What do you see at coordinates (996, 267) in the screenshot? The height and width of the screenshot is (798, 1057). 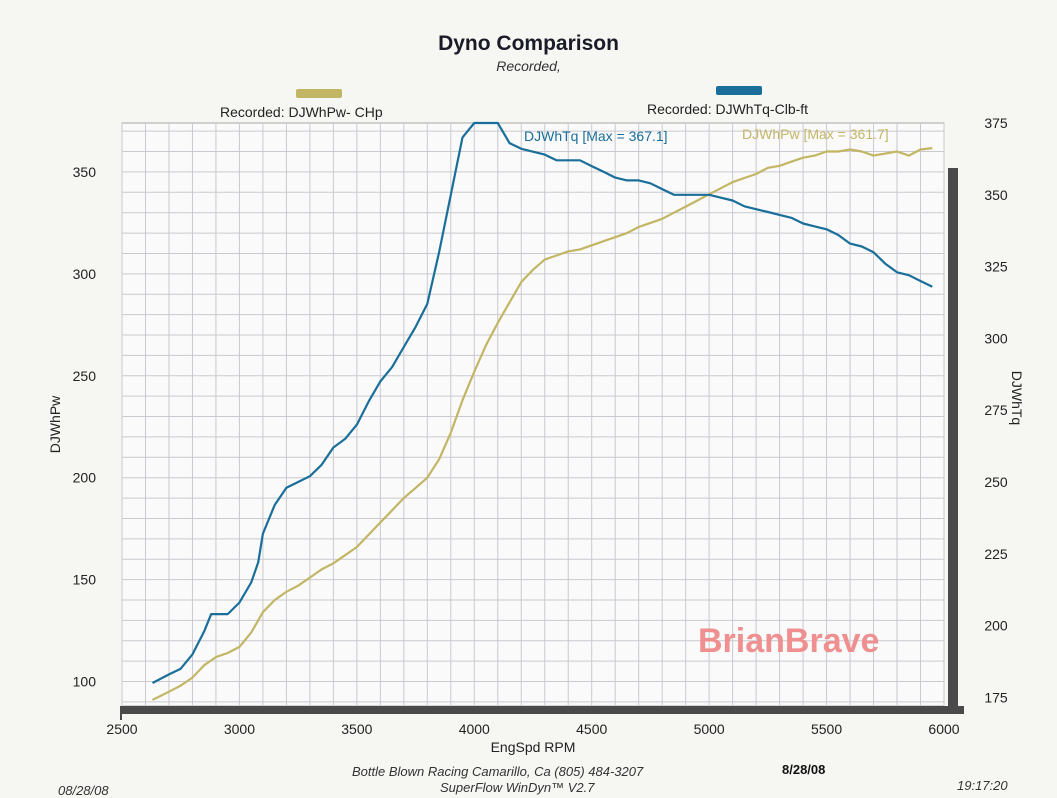 I see `y-right-tick-label: 325` at bounding box center [996, 267].